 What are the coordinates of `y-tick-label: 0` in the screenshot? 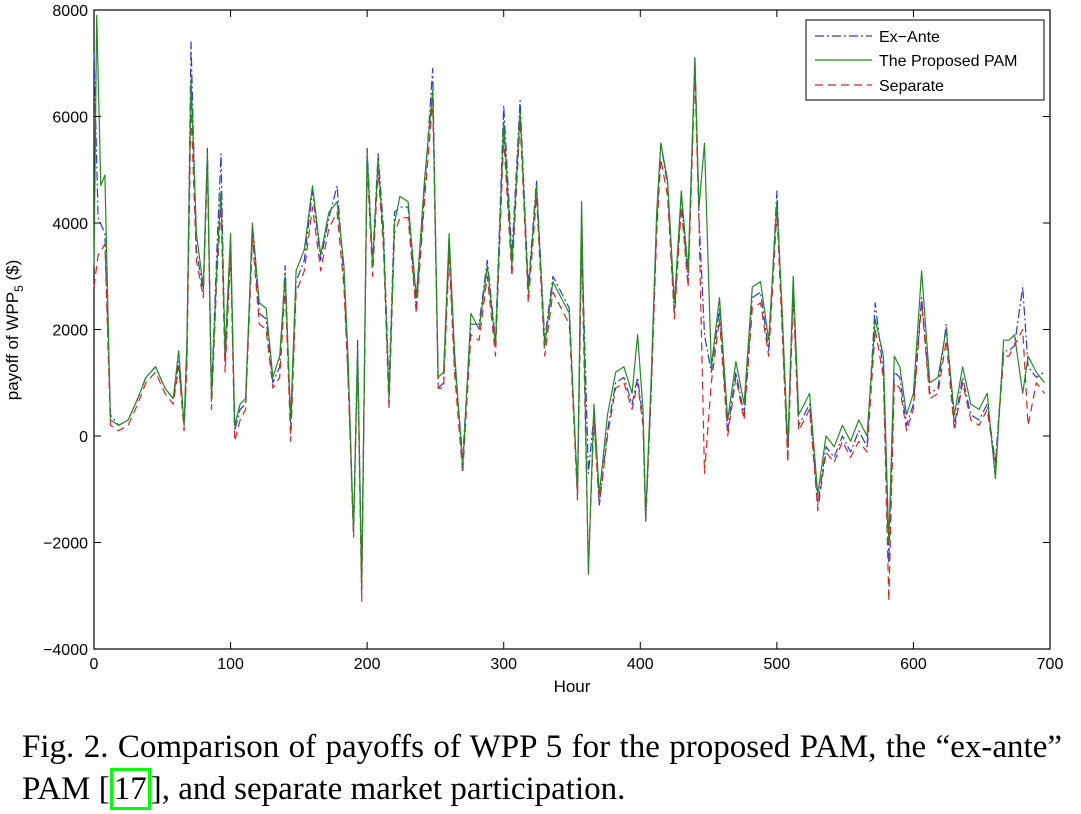 It's located at (83, 437).